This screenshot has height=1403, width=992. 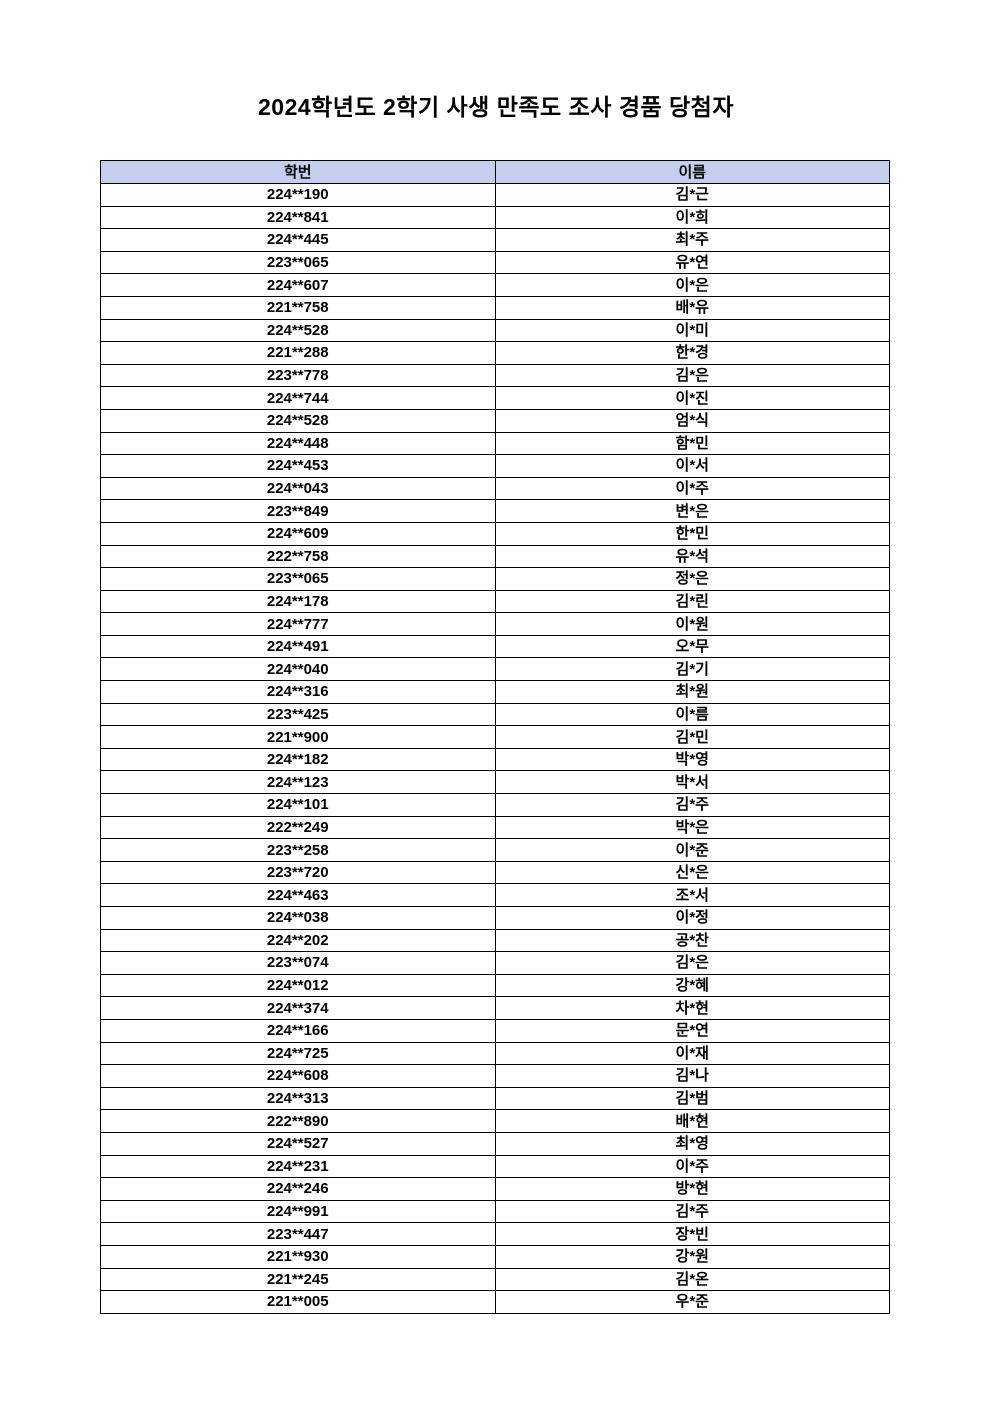 I want to click on table-row: 224**246 방*현, so click(x=495, y=1189).